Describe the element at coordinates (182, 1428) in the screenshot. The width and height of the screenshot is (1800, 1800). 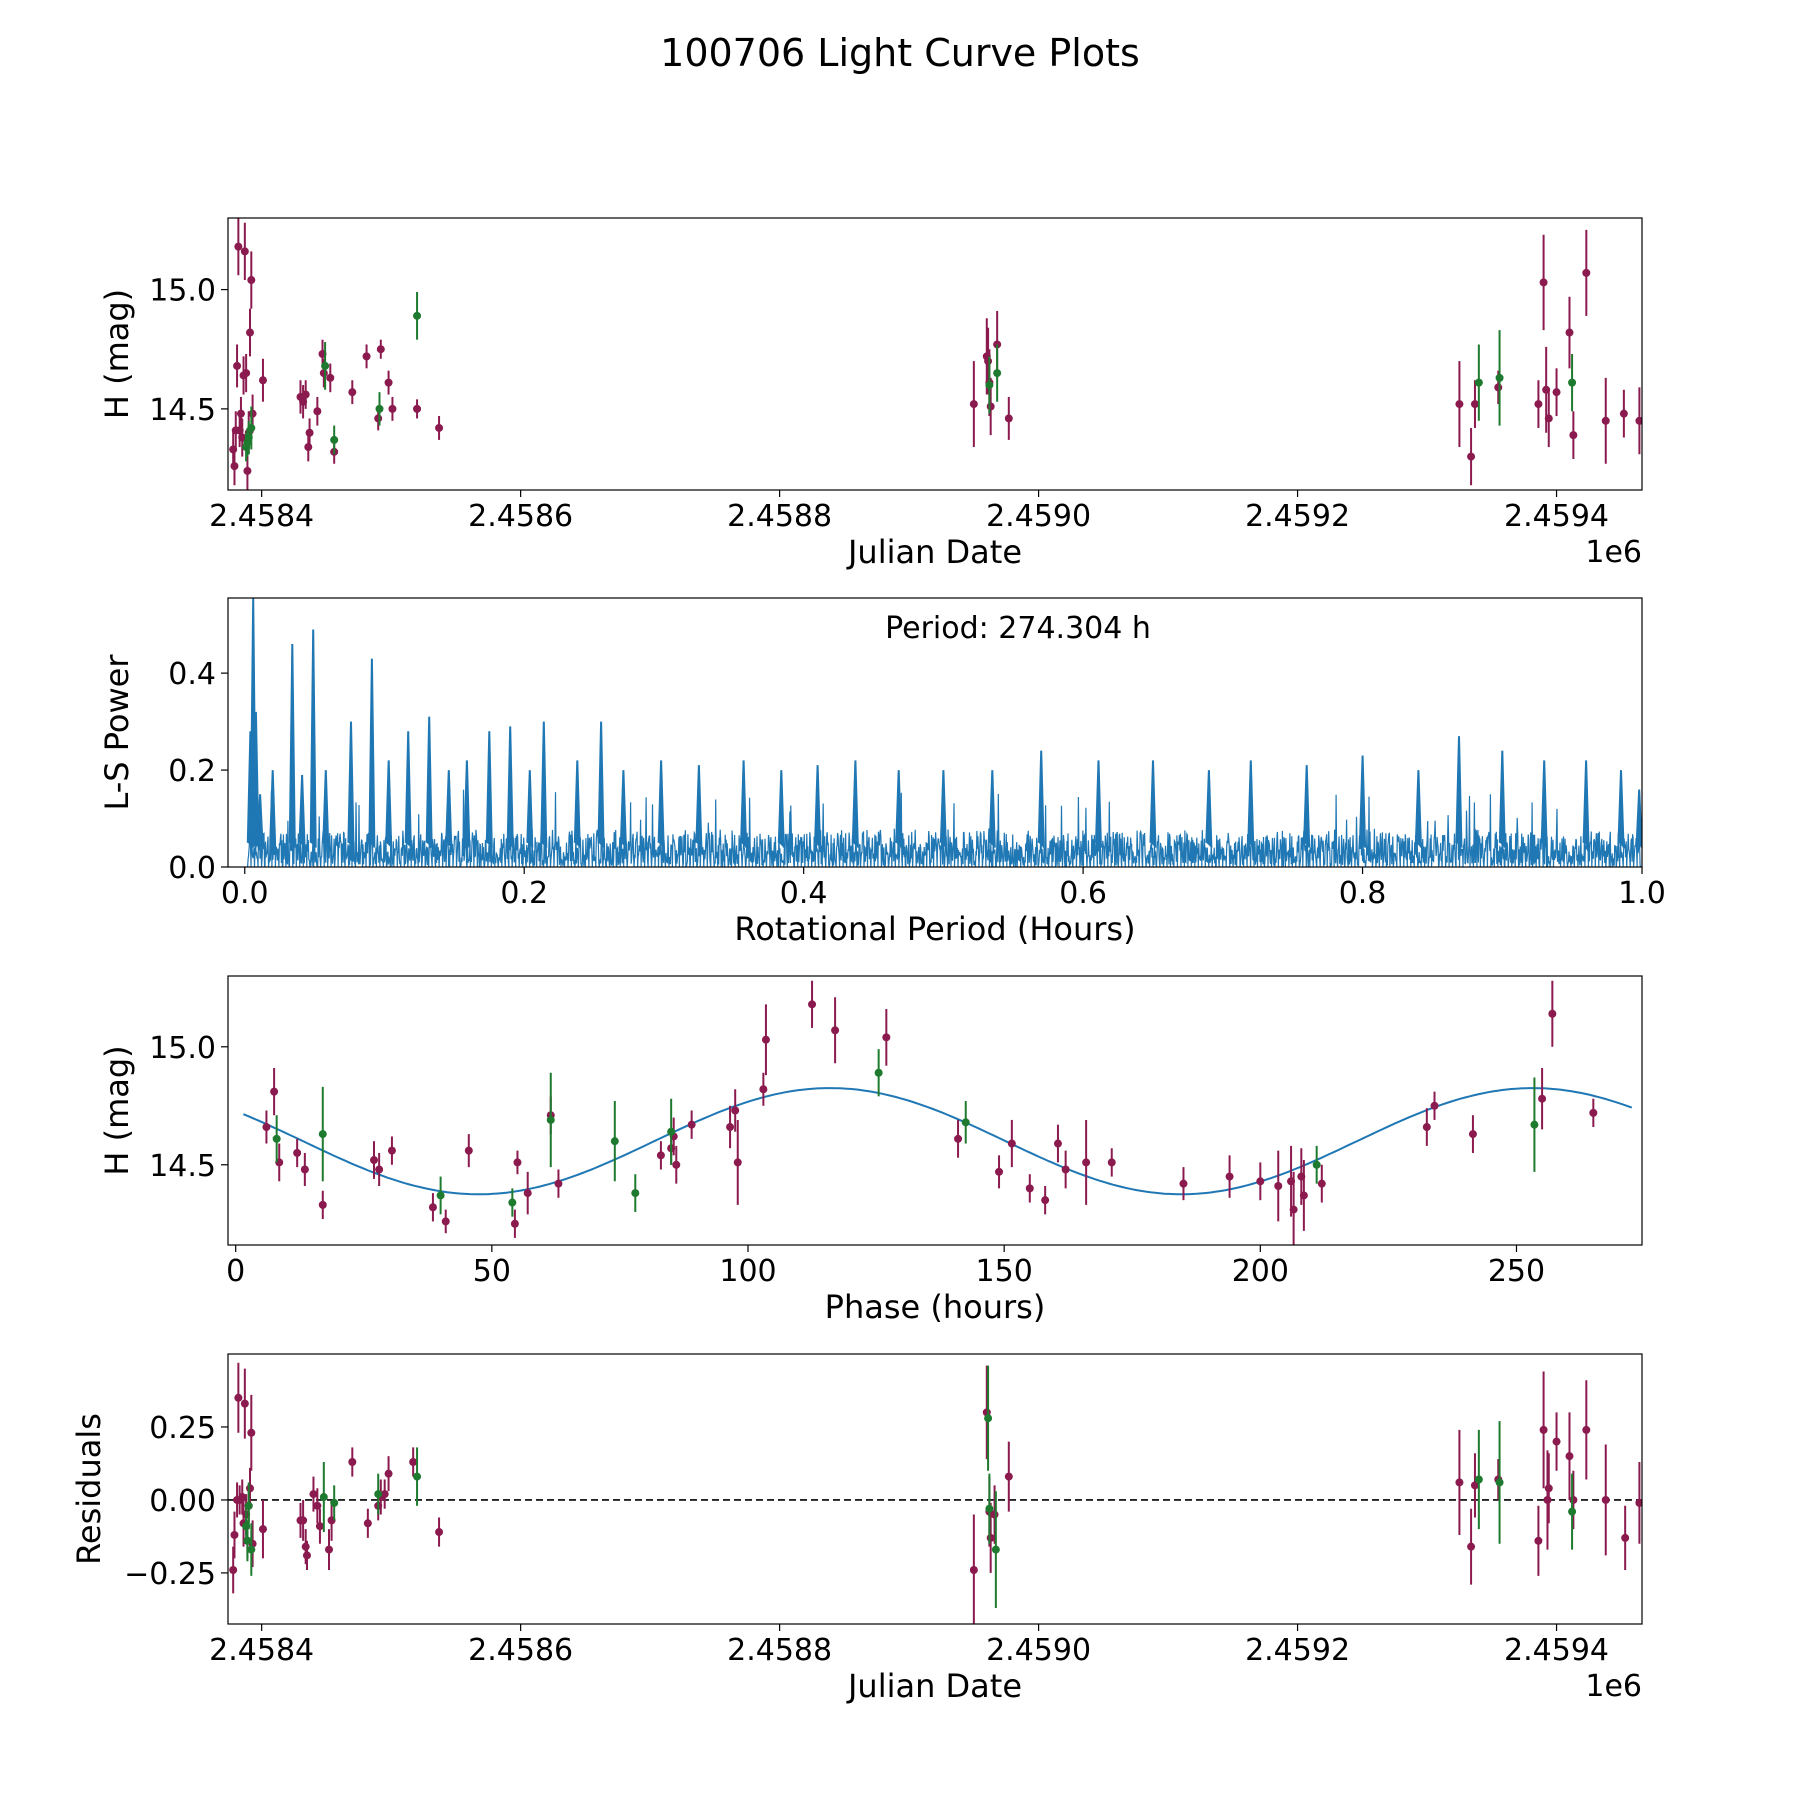
I see `y-tick-label: 0.25` at that location.